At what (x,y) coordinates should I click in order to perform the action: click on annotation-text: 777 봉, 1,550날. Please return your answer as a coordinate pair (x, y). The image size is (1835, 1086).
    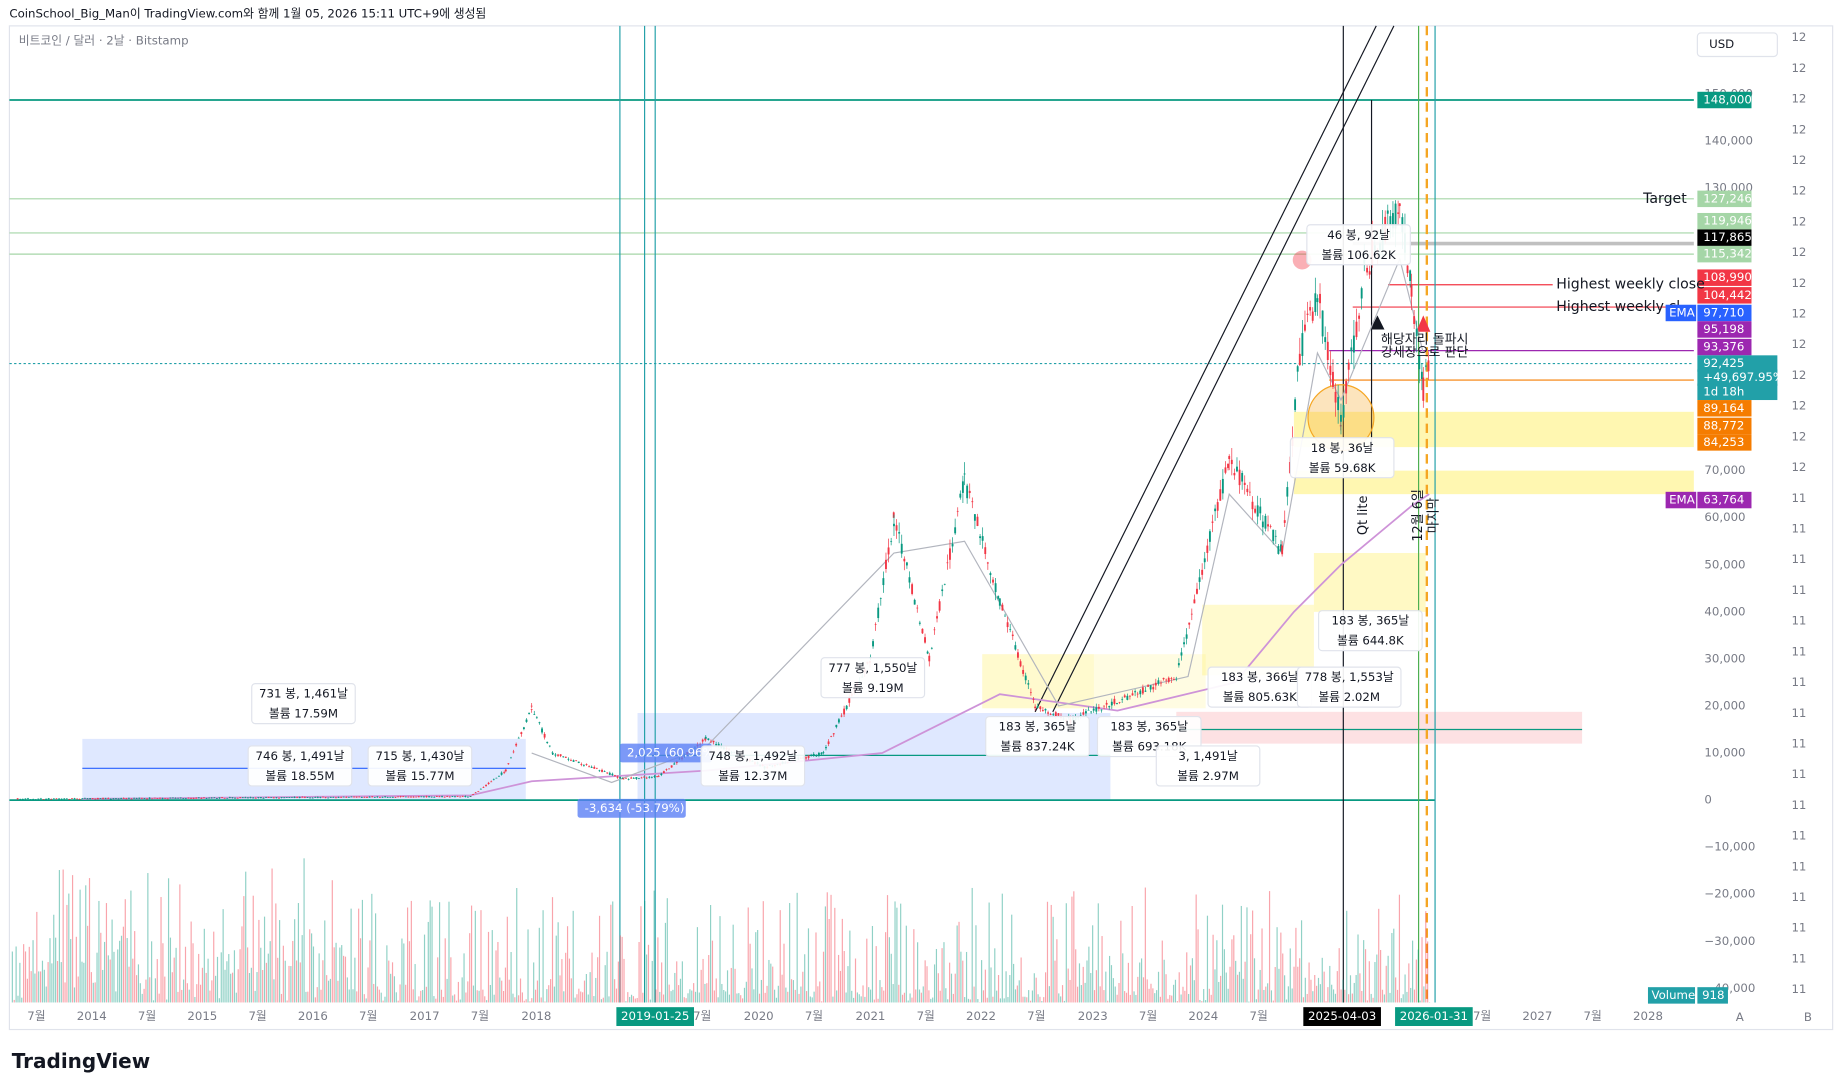
    Looking at the image, I should click on (872, 668).